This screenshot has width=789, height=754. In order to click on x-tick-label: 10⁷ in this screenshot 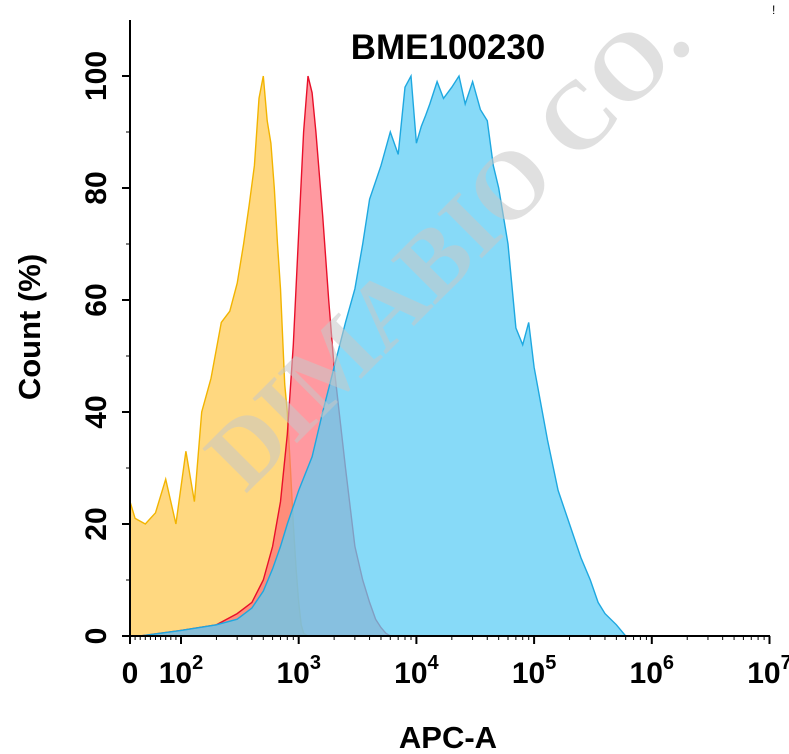, I will do `click(768, 671)`.